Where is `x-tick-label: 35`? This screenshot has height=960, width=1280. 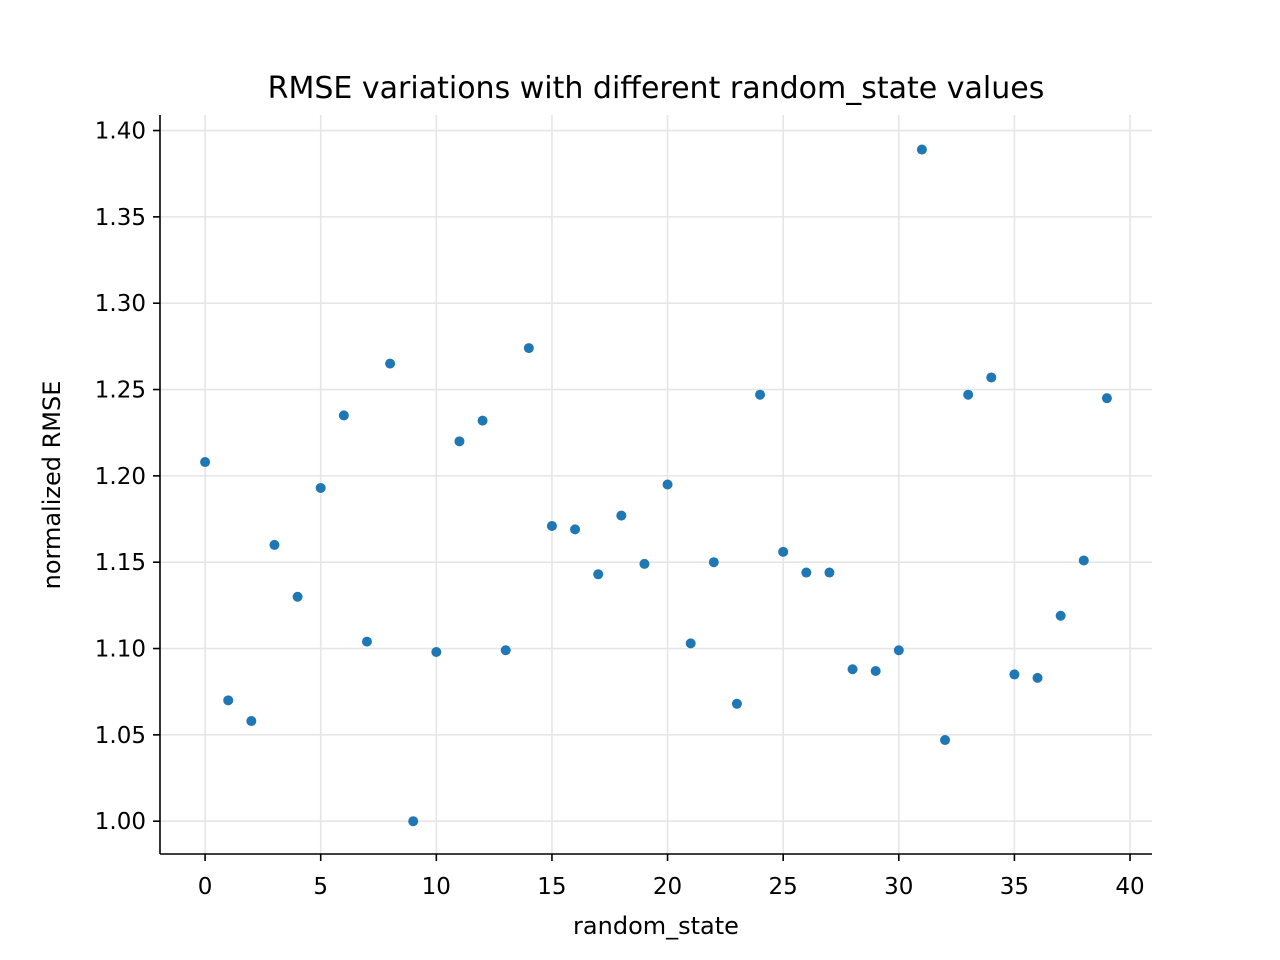
x-tick-label: 35 is located at coordinates (1014, 887).